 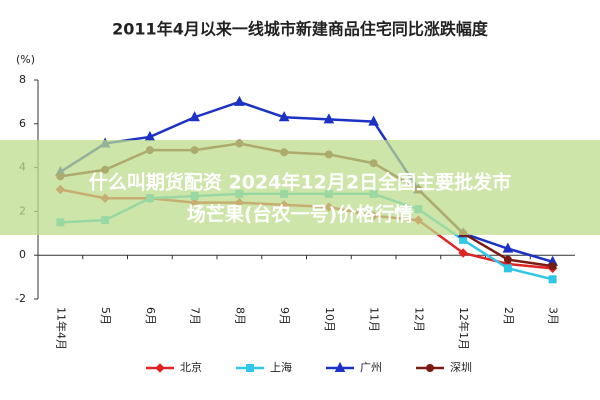 What do you see at coordinates (195, 316) in the screenshot?
I see `x-tick-label: 7月` at bounding box center [195, 316].